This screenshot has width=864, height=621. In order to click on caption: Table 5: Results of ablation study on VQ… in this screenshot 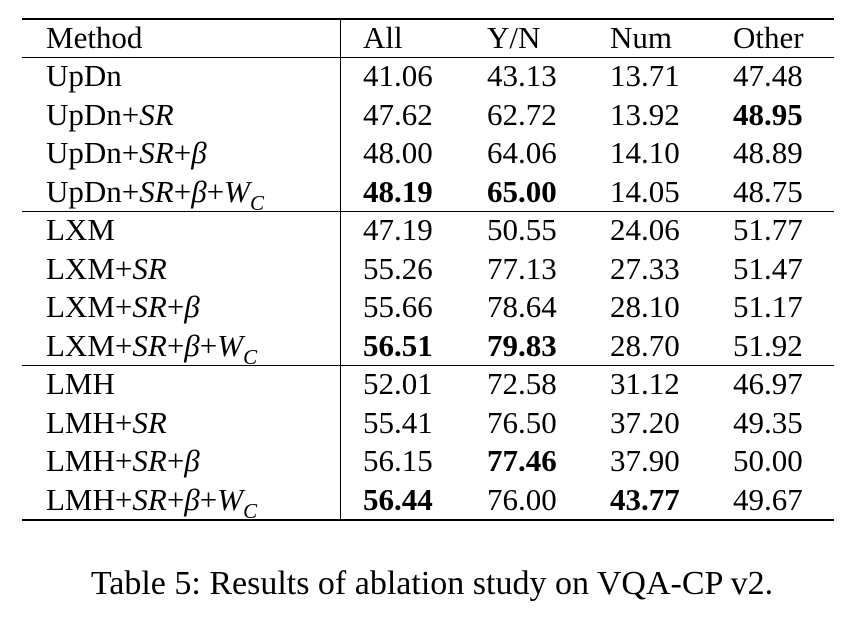, I will do `click(432, 583)`.